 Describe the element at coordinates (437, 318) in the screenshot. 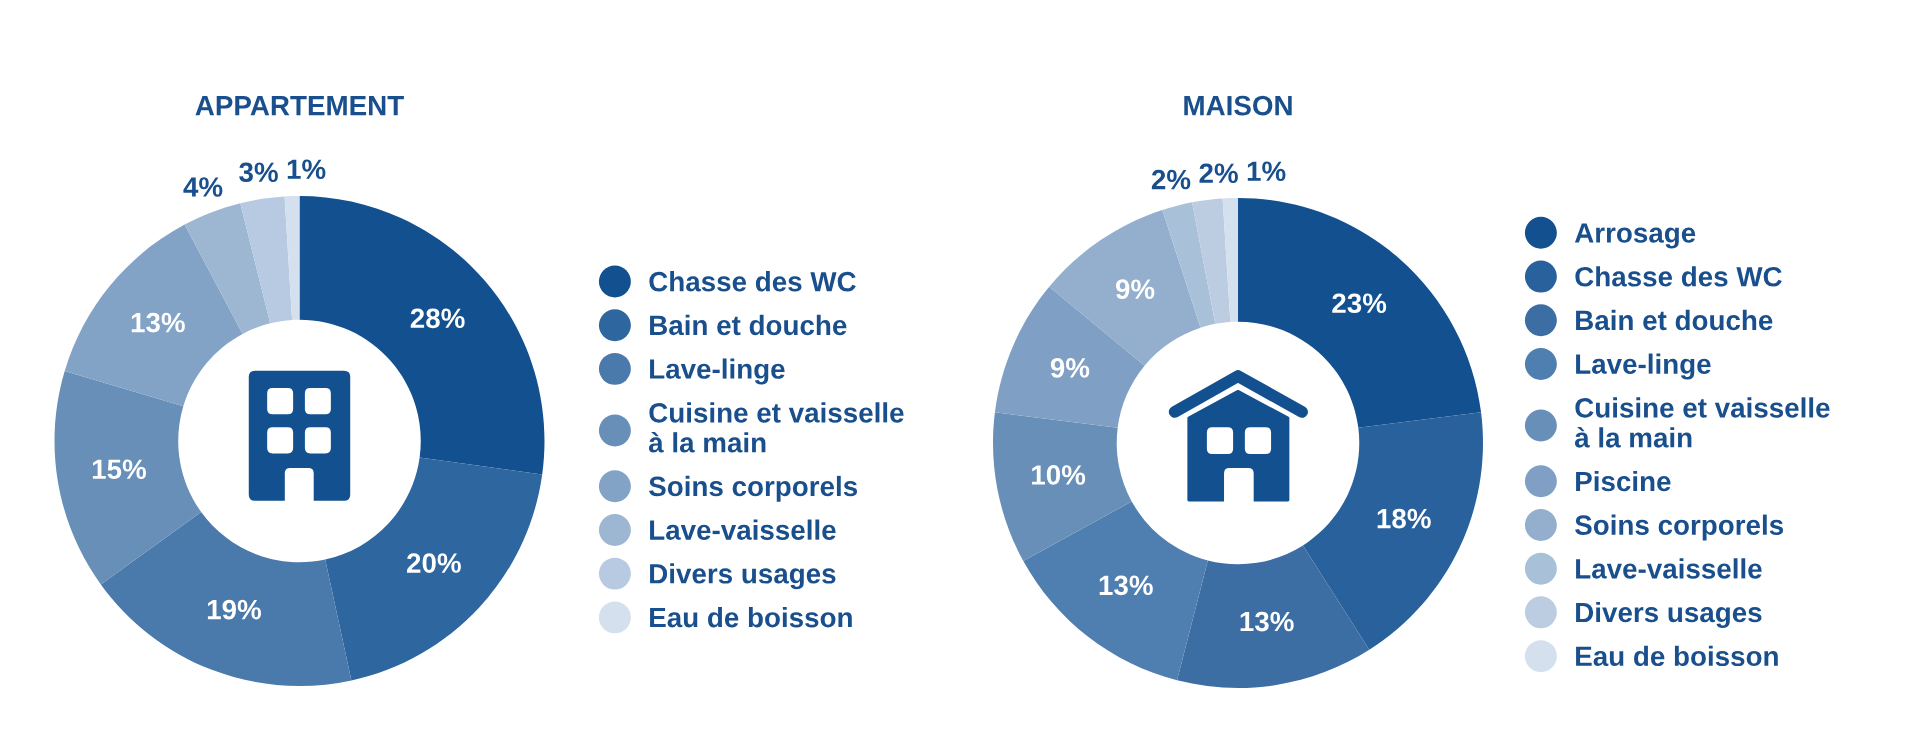

I see `data-label: 28%` at that location.